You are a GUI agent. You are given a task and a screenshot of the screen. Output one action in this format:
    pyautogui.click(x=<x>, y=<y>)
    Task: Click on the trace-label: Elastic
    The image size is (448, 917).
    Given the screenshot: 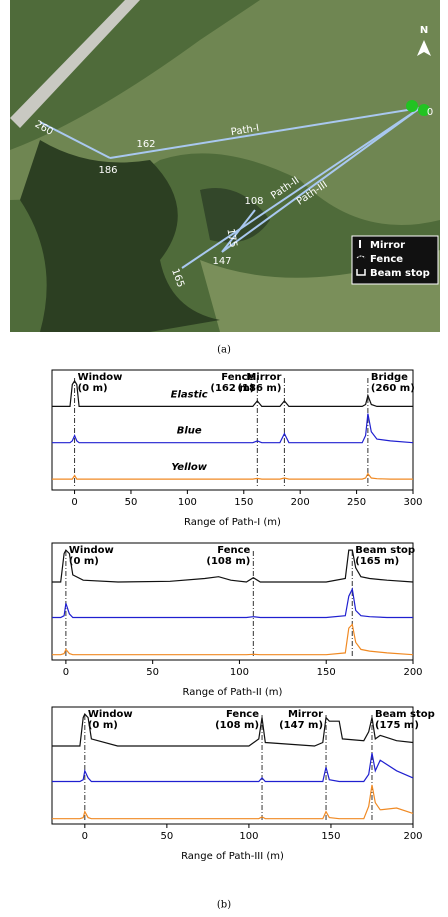 What is the action you would take?
    pyautogui.click(x=189, y=394)
    